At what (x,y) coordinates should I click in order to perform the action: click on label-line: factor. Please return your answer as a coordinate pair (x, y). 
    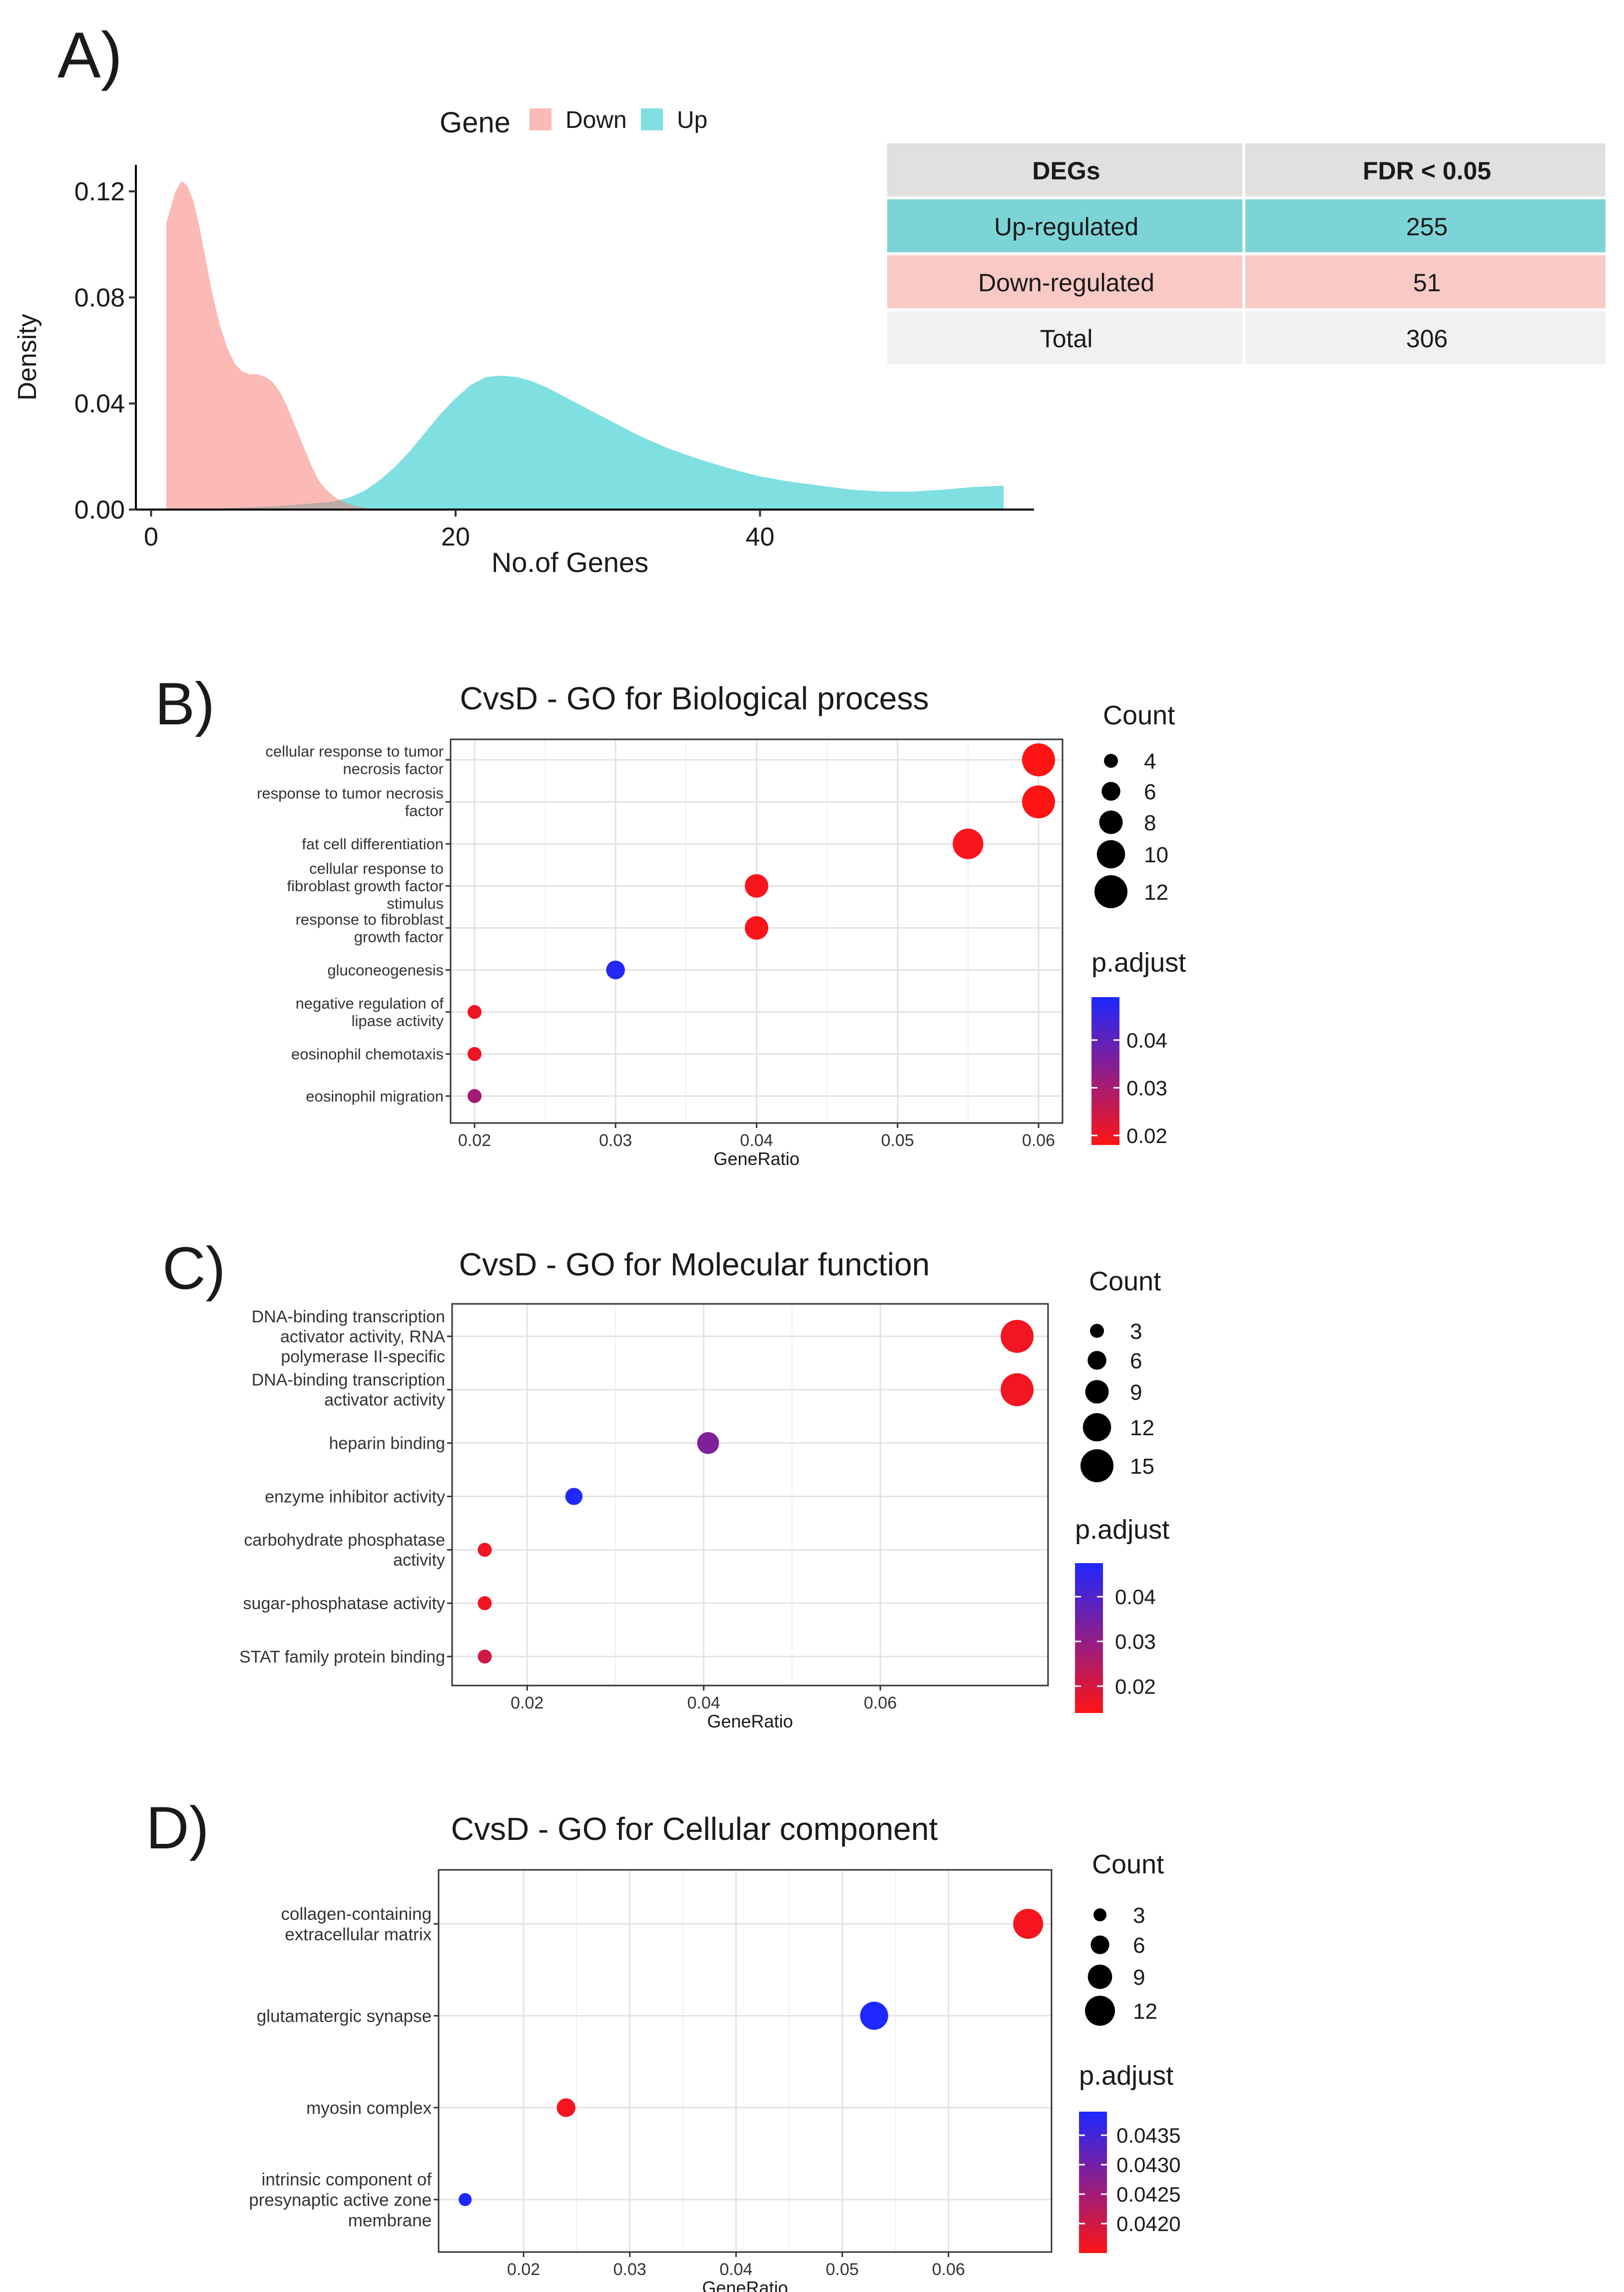
    Looking at the image, I should click on (424, 811).